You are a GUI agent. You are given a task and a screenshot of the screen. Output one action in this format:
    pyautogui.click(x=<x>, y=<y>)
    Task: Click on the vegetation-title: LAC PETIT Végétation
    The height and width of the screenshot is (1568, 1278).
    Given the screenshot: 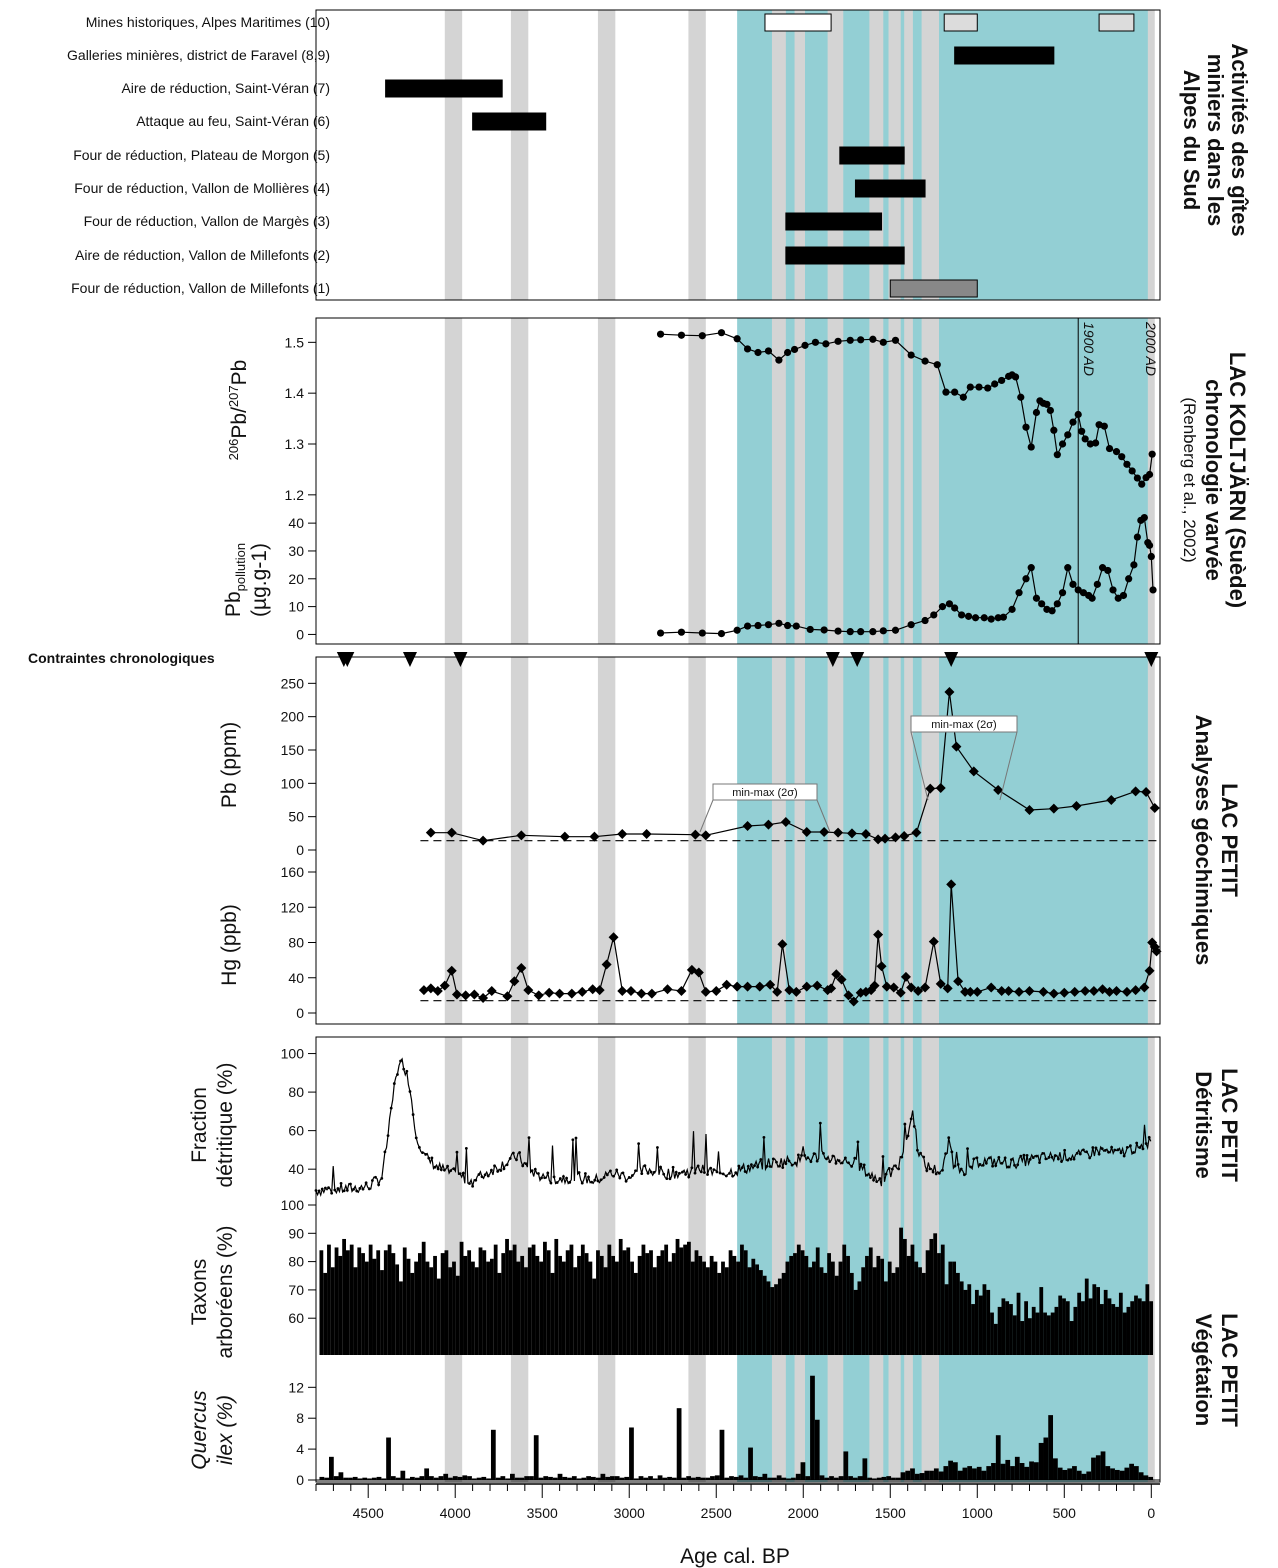 What is the action you would take?
    pyautogui.click(x=1216, y=1370)
    